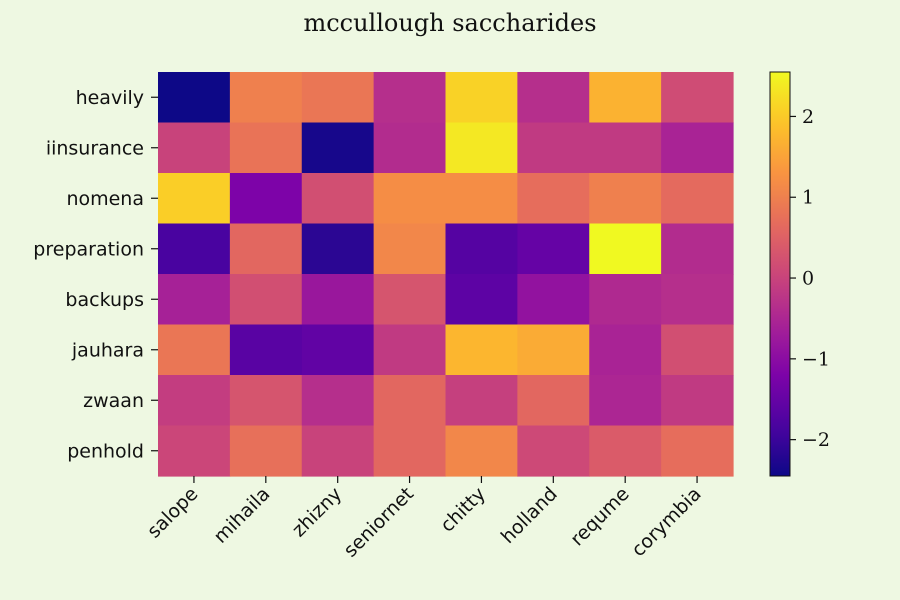  What do you see at coordinates (666, 522) in the screenshot?
I see `column-label: corymbia` at bounding box center [666, 522].